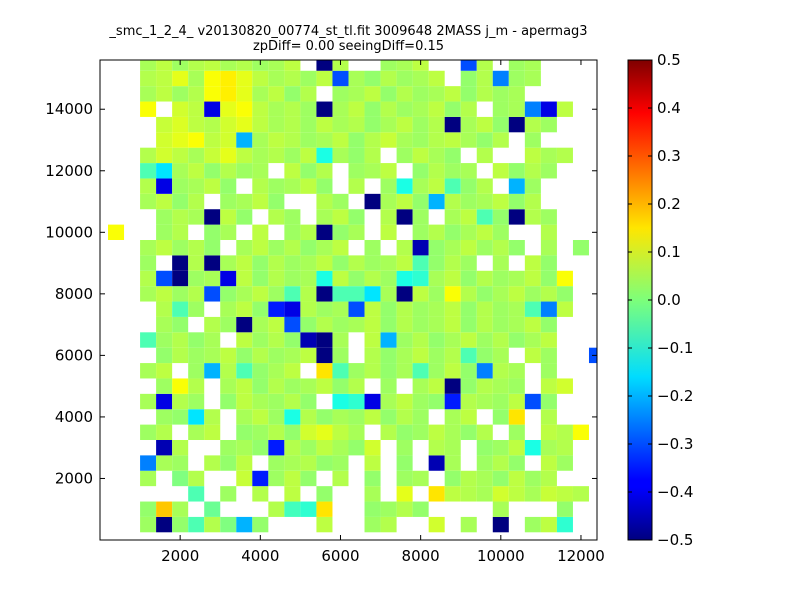 The height and width of the screenshot is (600, 800). Describe the element at coordinates (69, 232) in the screenshot. I see `y-tick-label: 10000` at that location.